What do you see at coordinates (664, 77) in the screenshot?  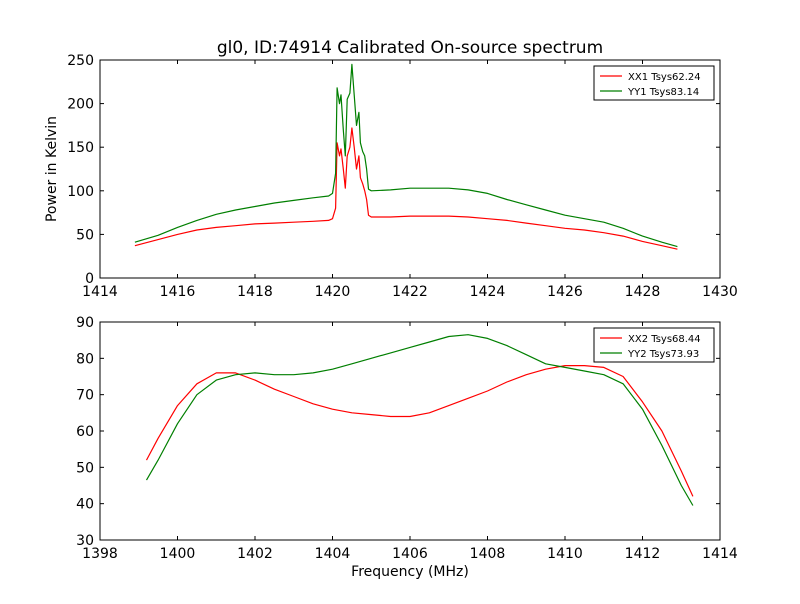 I see `legend-label: XX1 Tsys62.24` at bounding box center [664, 77].